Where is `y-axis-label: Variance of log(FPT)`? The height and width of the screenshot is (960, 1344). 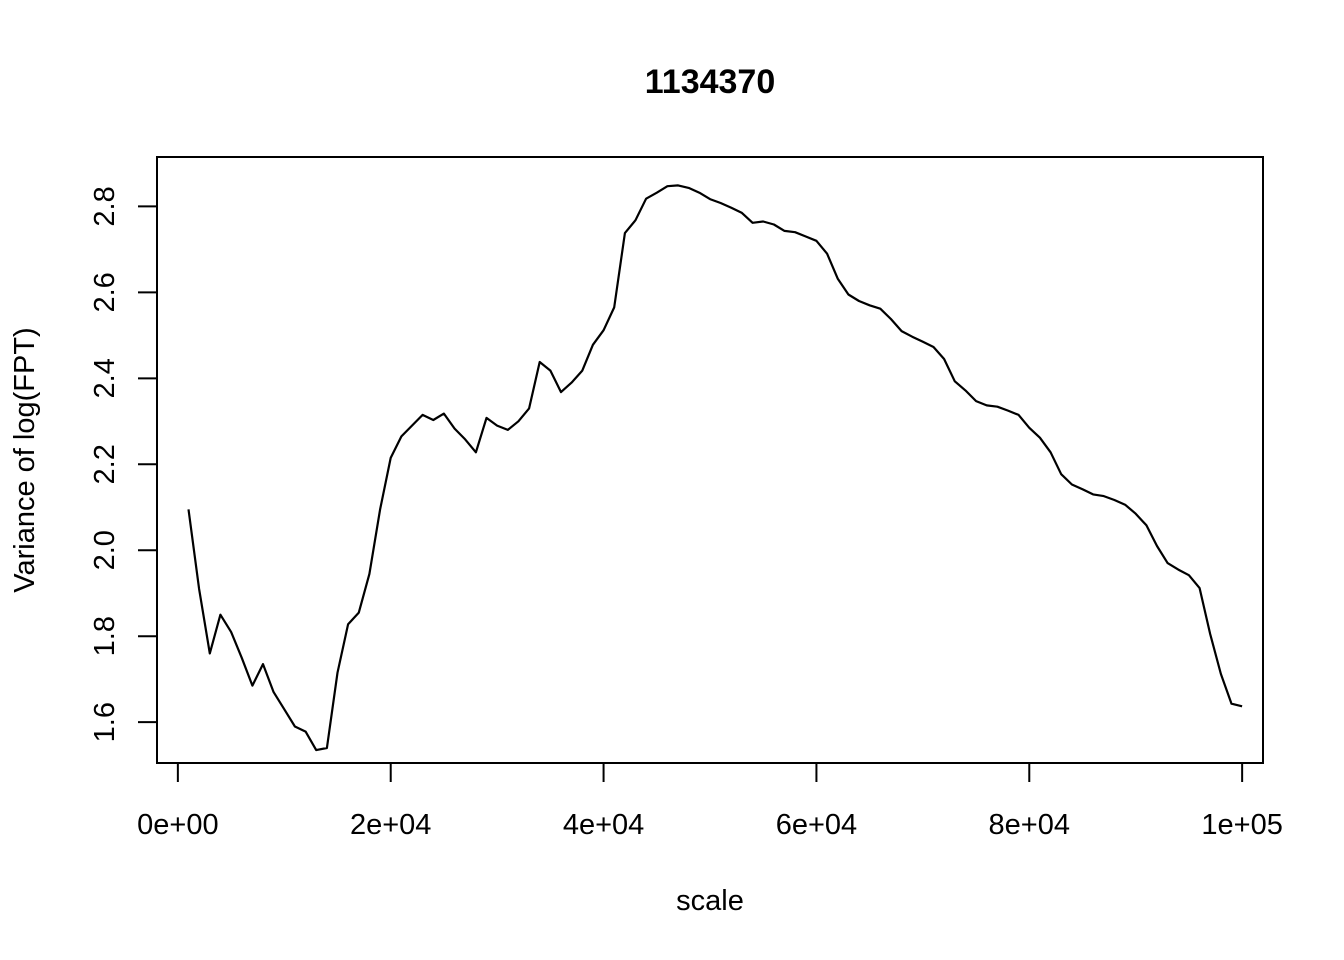 y-axis-label: Variance of log(FPT) is located at coordinates (25, 459).